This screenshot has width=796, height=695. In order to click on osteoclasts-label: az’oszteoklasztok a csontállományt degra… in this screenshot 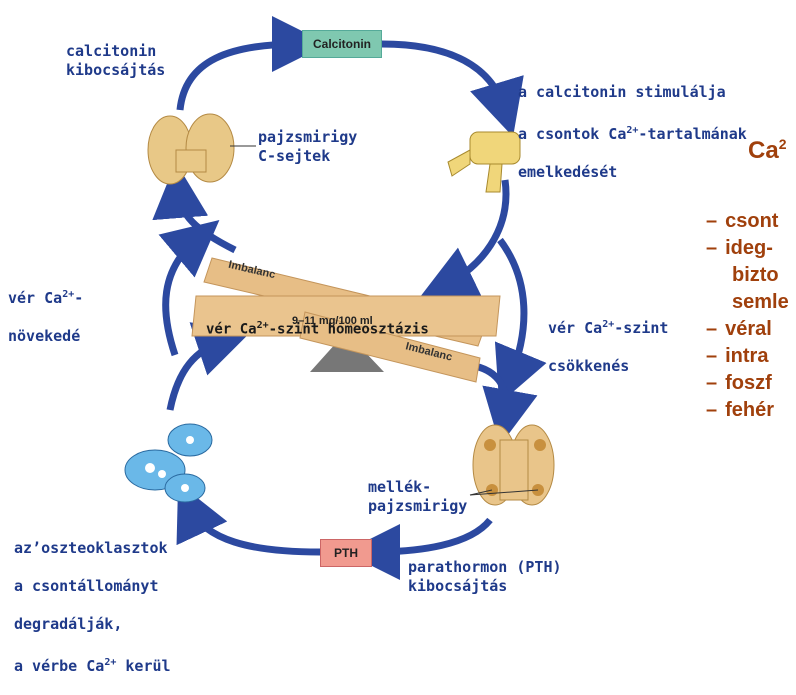, I will do `click(92, 607)`.